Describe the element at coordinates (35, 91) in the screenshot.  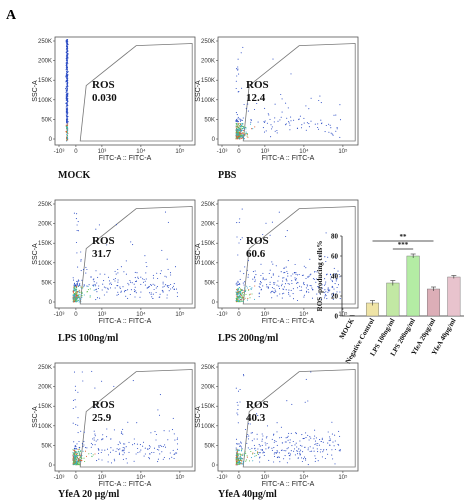
I see `y-axis-label: SSC-A` at that location.